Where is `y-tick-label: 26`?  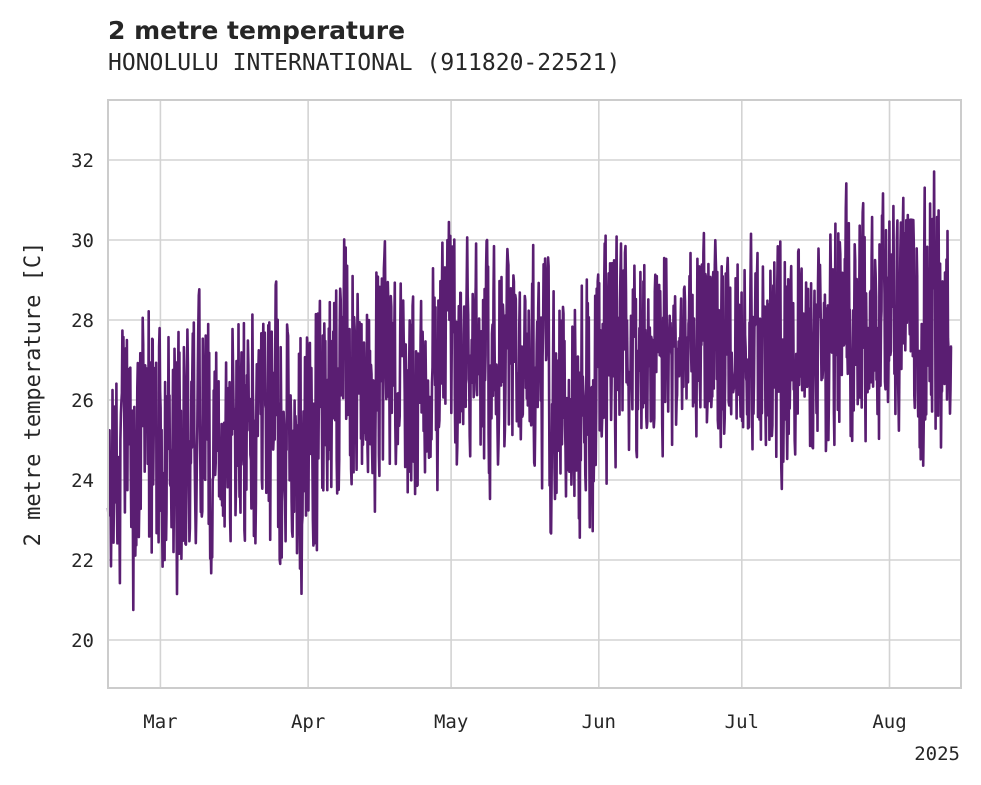 y-tick-label: 26 is located at coordinates (82, 401).